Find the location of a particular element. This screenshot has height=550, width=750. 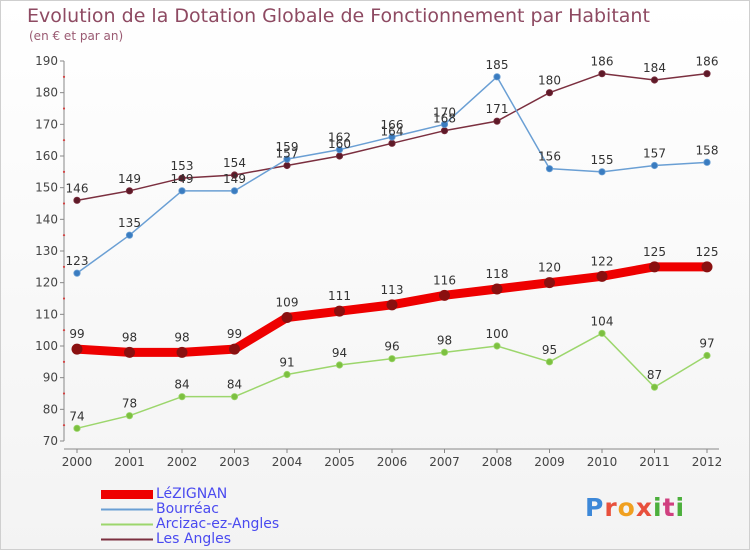

x-tick-label: 2000 is located at coordinates (77, 462).